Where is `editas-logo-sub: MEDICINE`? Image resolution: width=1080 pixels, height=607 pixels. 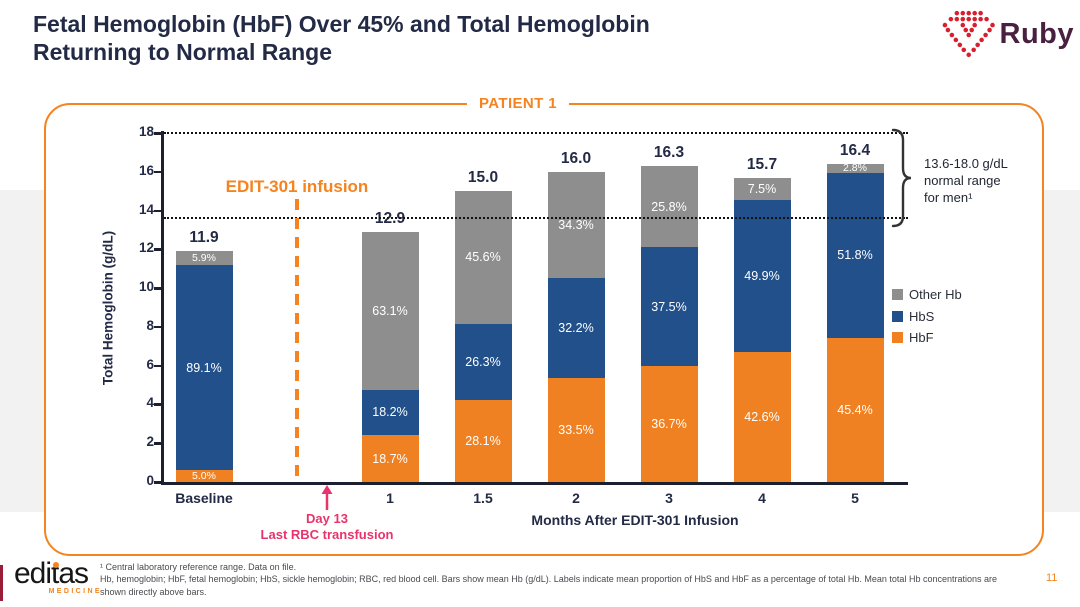 editas-logo-sub: MEDICINE is located at coordinates (75, 591).